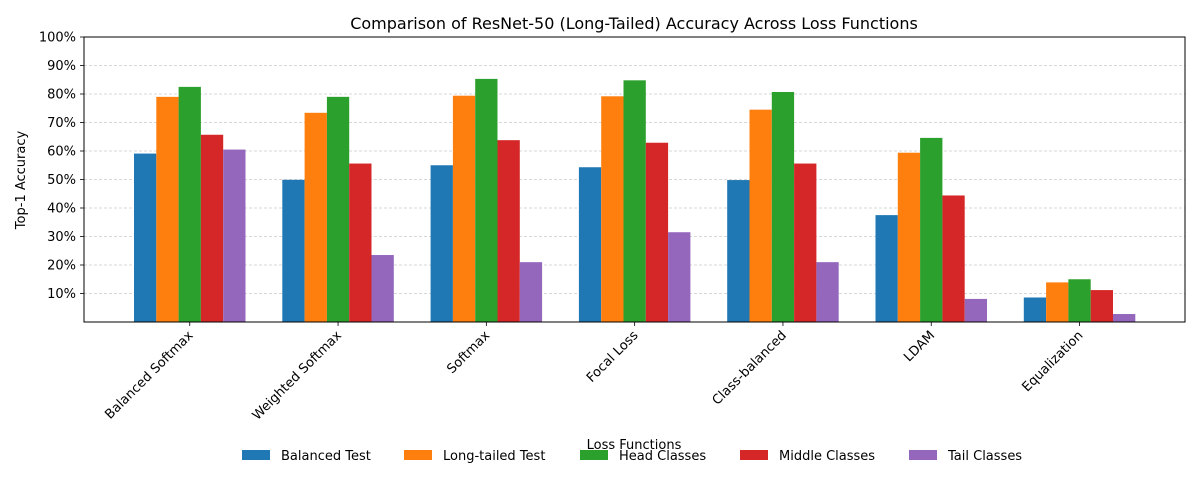  I want to click on x-tick-label: LDAM, so click(919, 346).